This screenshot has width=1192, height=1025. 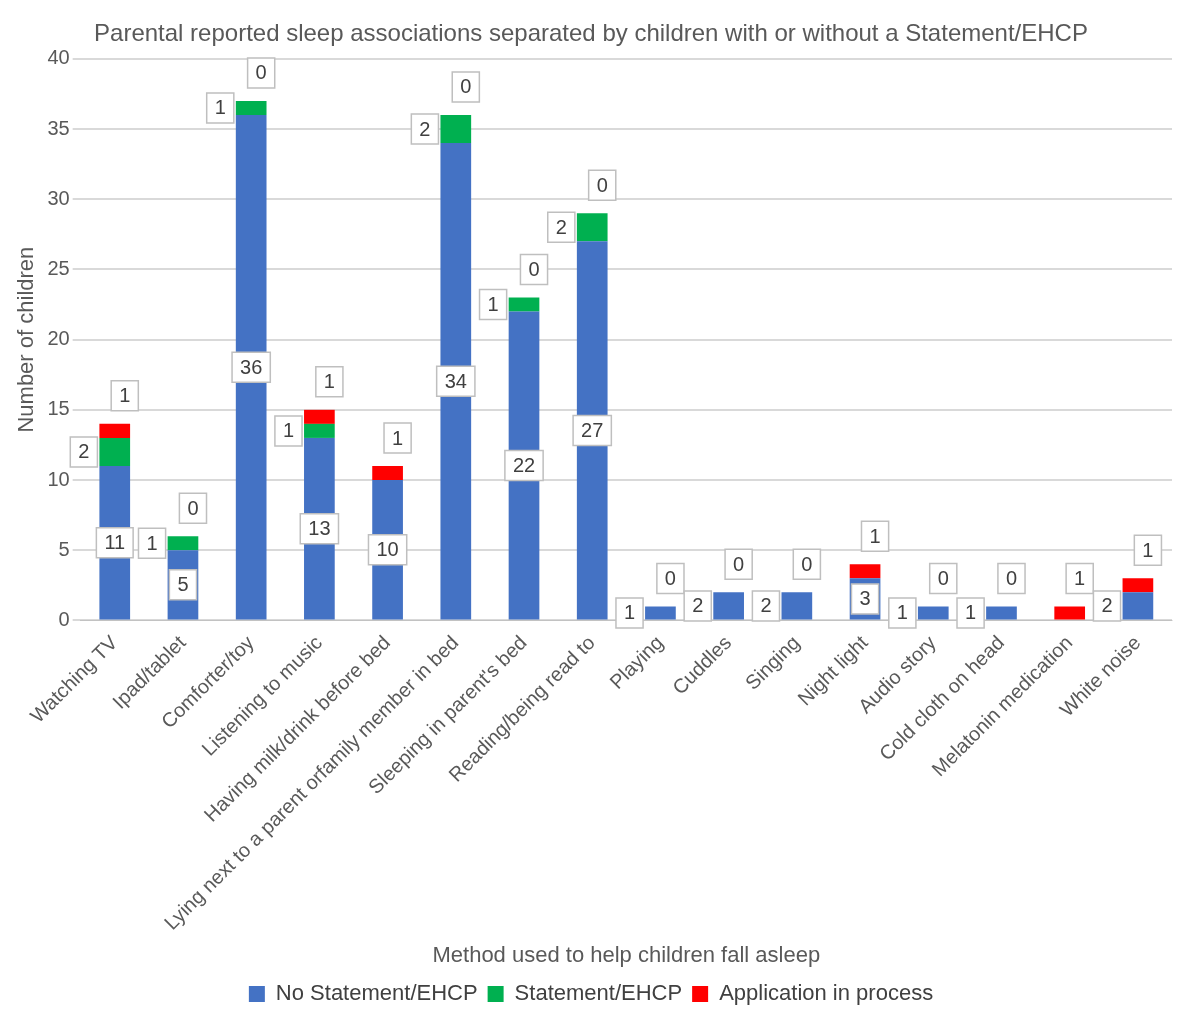 I want to click on y-tick-label: 40, so click(x=58, y=57).